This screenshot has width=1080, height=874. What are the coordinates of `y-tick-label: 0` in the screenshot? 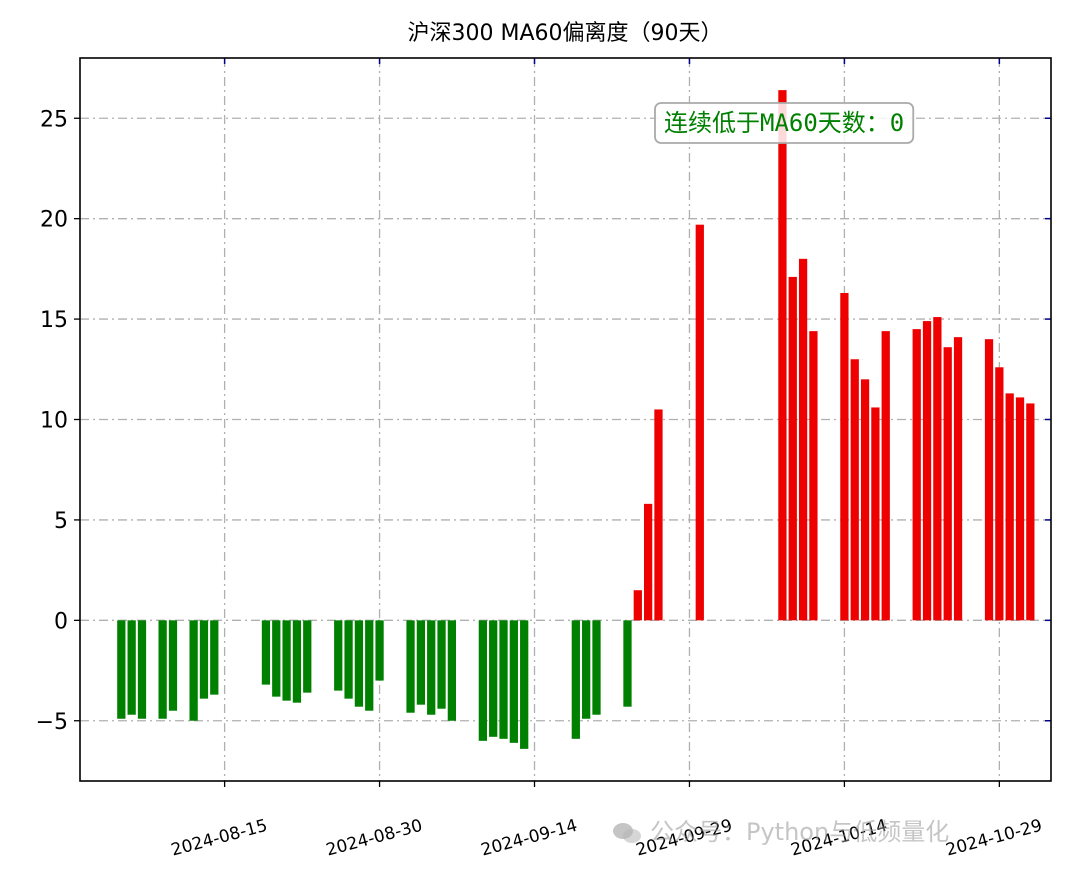 It's located at (61, 621).